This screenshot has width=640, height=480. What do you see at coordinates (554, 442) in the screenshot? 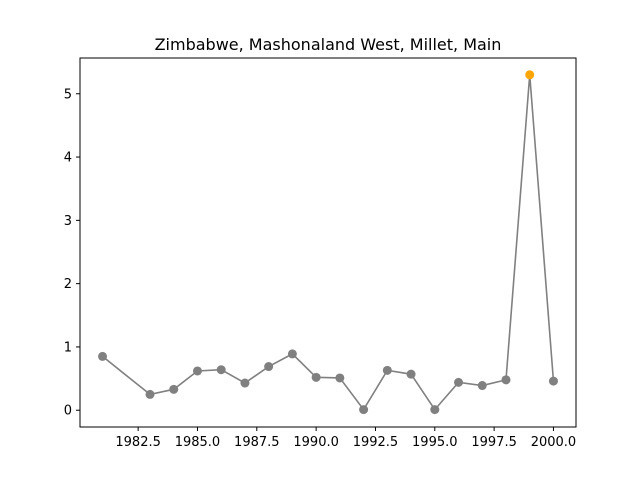
I see `x-tick-label: 2000.0` at bounding box center [554, 442].